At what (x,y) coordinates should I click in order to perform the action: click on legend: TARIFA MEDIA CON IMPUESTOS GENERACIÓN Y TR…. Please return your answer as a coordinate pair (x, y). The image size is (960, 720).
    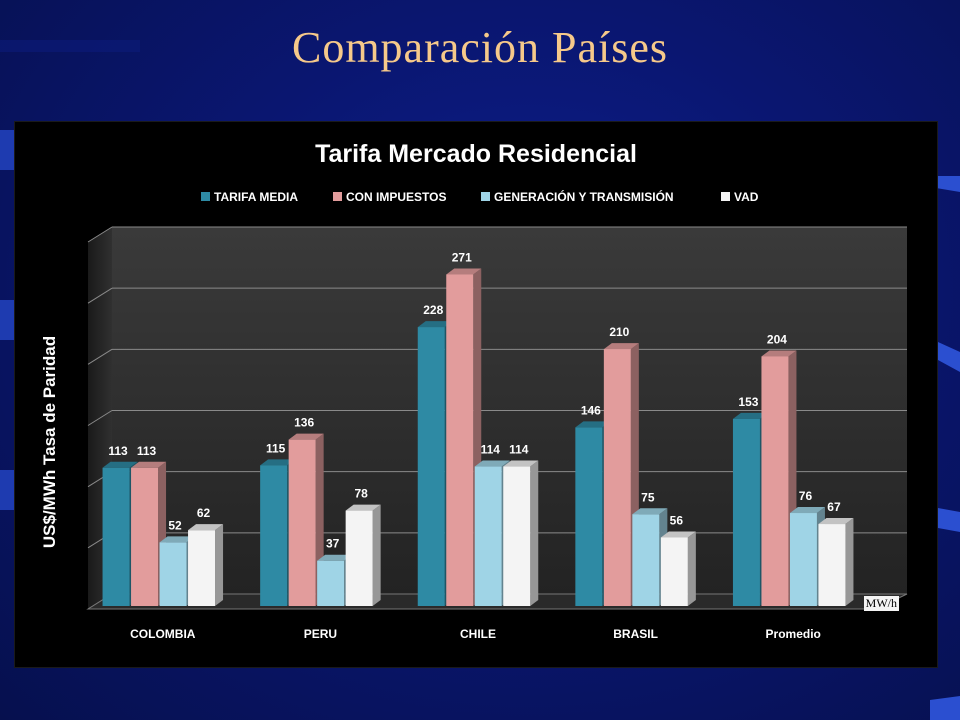
    Looking at the image, I should click on (480, 196).